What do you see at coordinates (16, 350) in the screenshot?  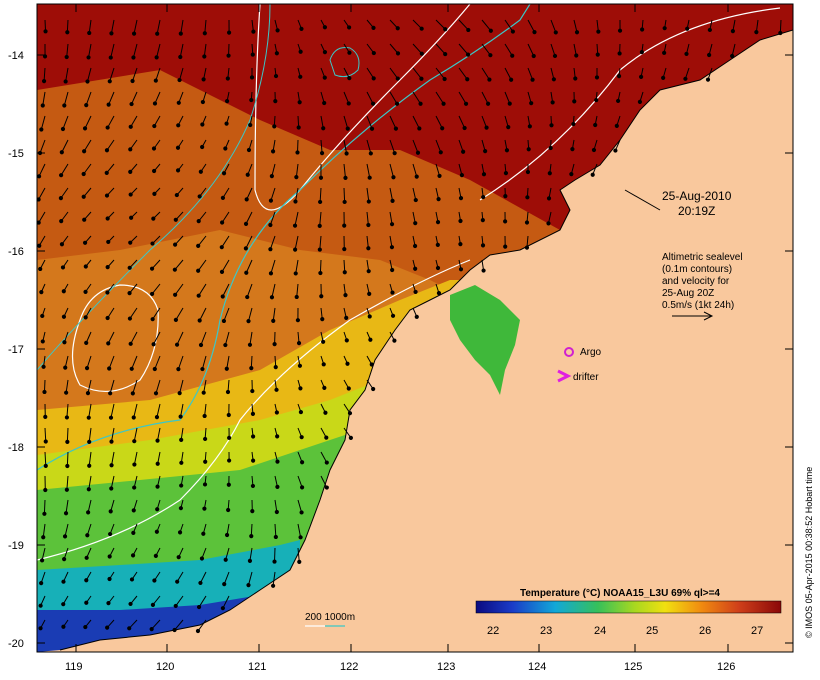 I see `lat-label: -17` at bounding box center [16, 350].